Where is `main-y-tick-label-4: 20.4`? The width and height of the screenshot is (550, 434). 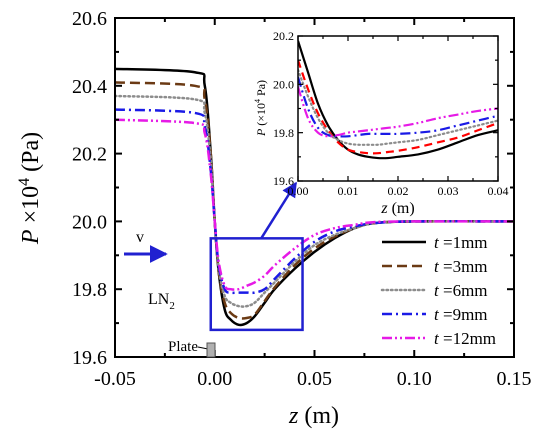 main-y-tick-label-4: 20.4 is located at coordinates (89, 87).